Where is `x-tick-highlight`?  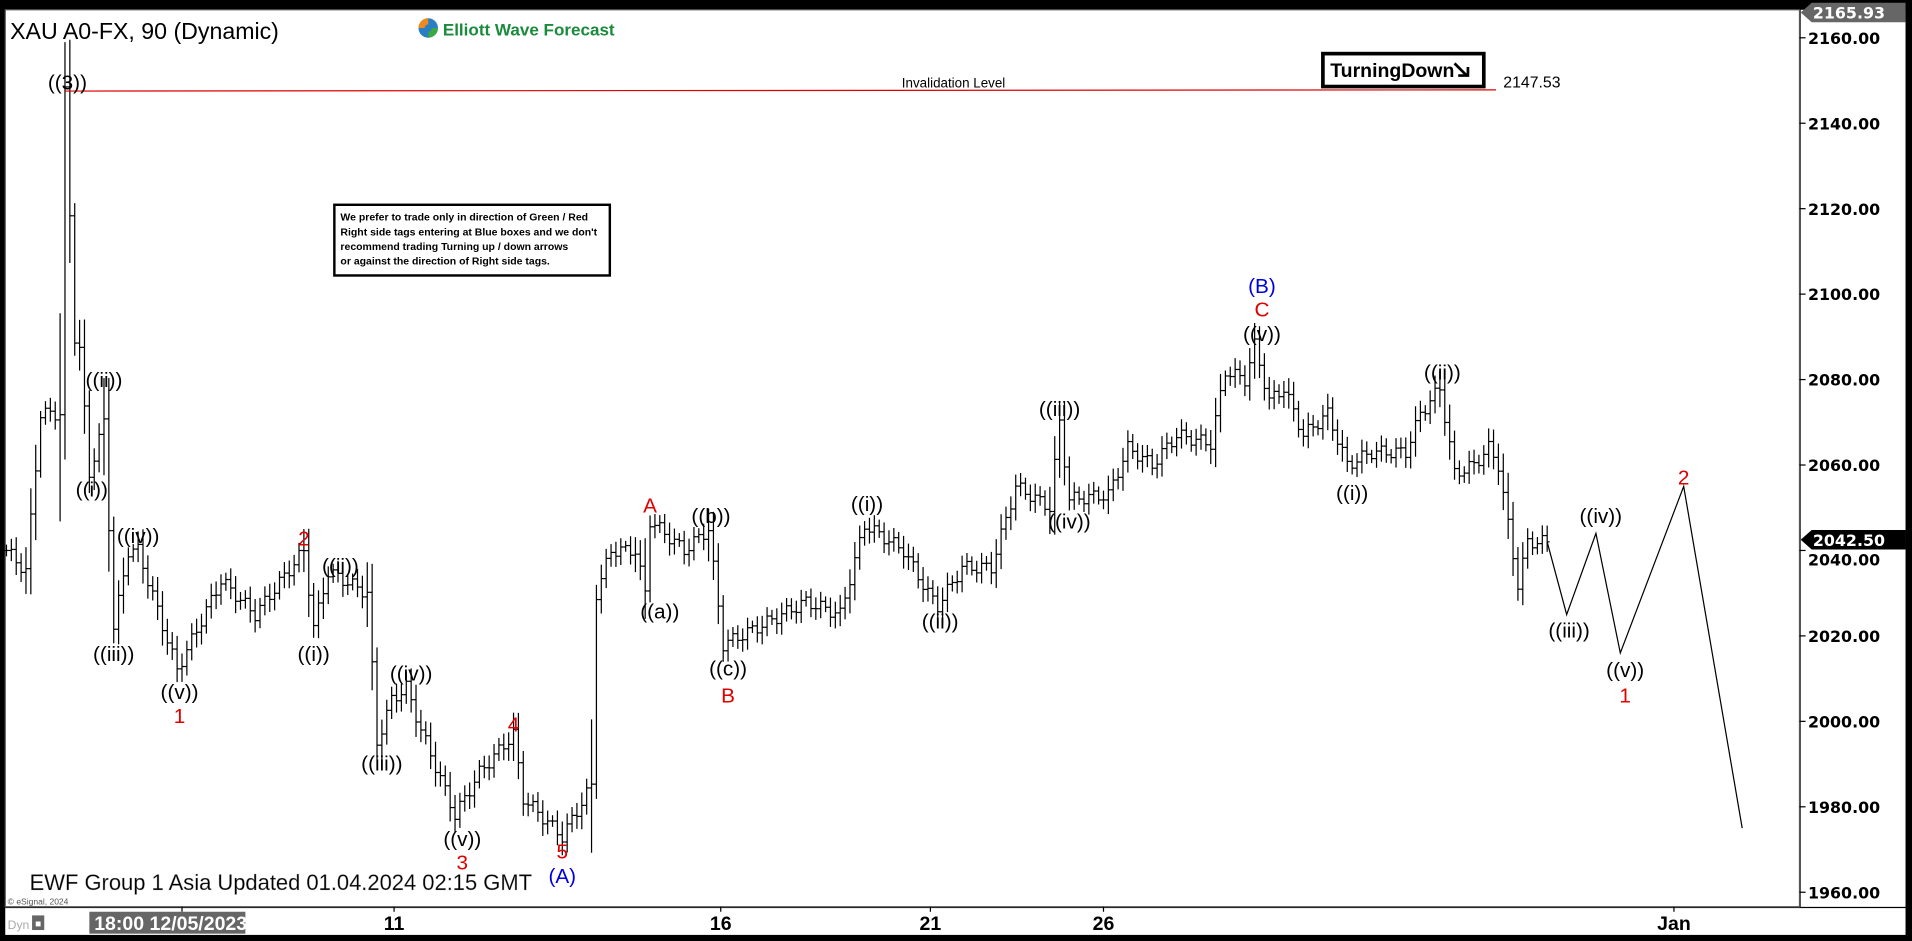 x-tick-highlight is located at coordinates (167, 922).